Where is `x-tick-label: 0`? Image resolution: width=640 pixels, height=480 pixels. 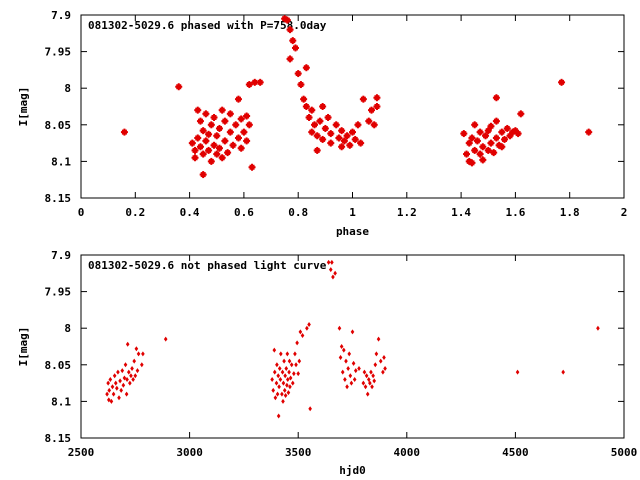 x-tick-label: 0 is located at coordinates (81, 212).